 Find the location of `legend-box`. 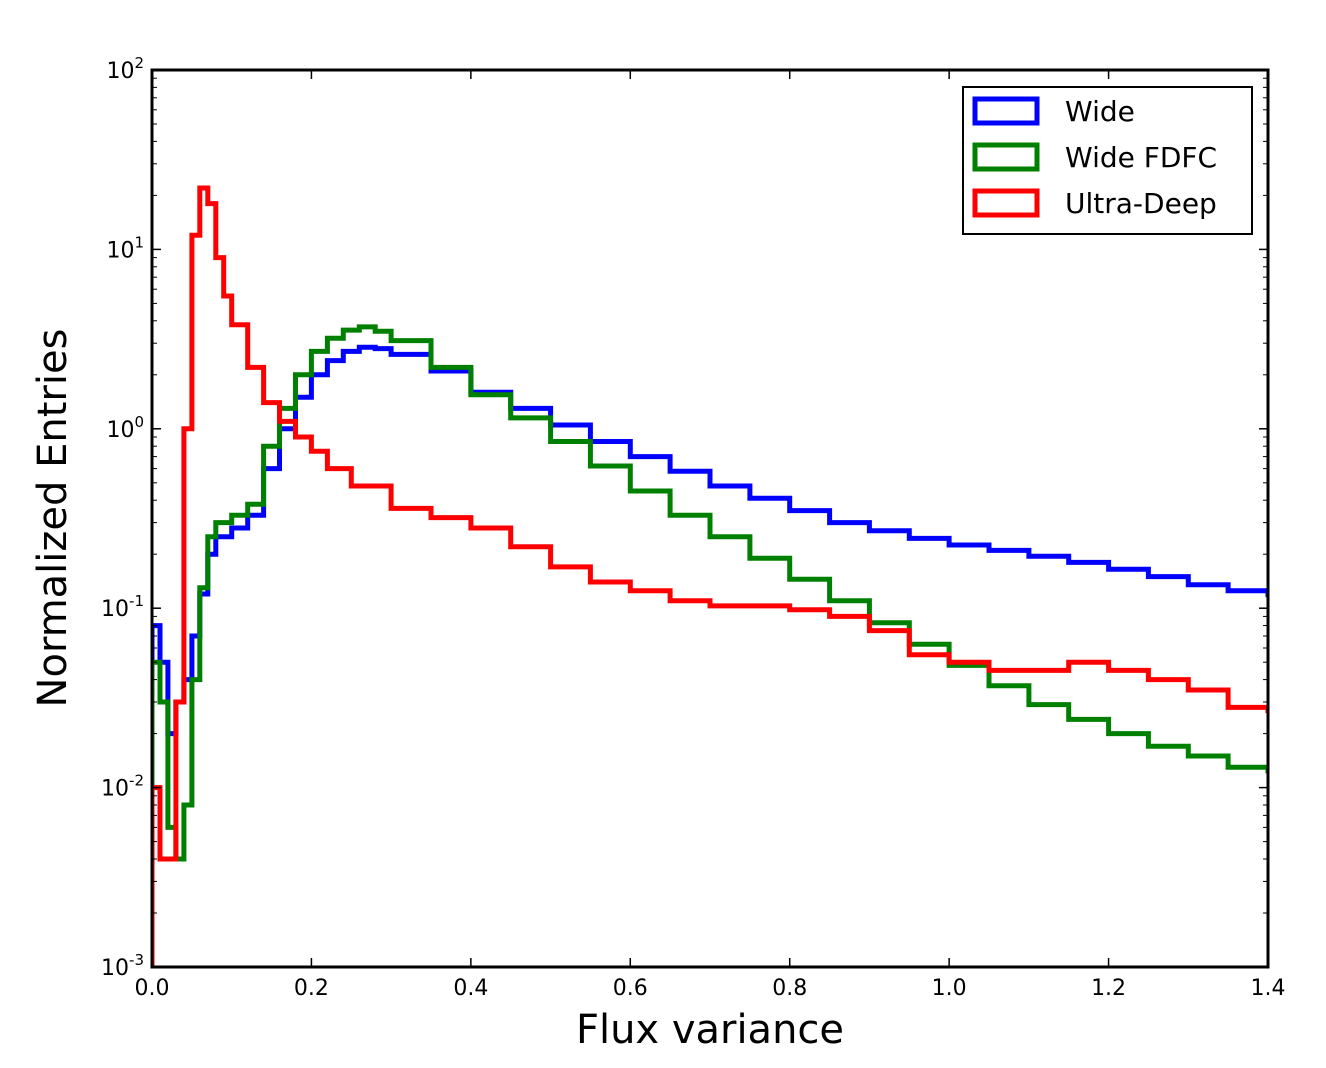

legend-box is located at coordinates (1107, 160).